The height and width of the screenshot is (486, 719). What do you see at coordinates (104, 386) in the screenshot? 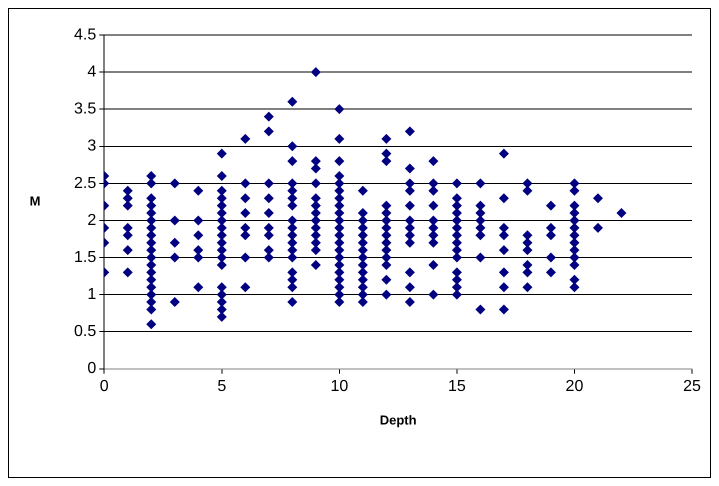
I see `x-tick-label: 0` at bounding box center [104, 386].